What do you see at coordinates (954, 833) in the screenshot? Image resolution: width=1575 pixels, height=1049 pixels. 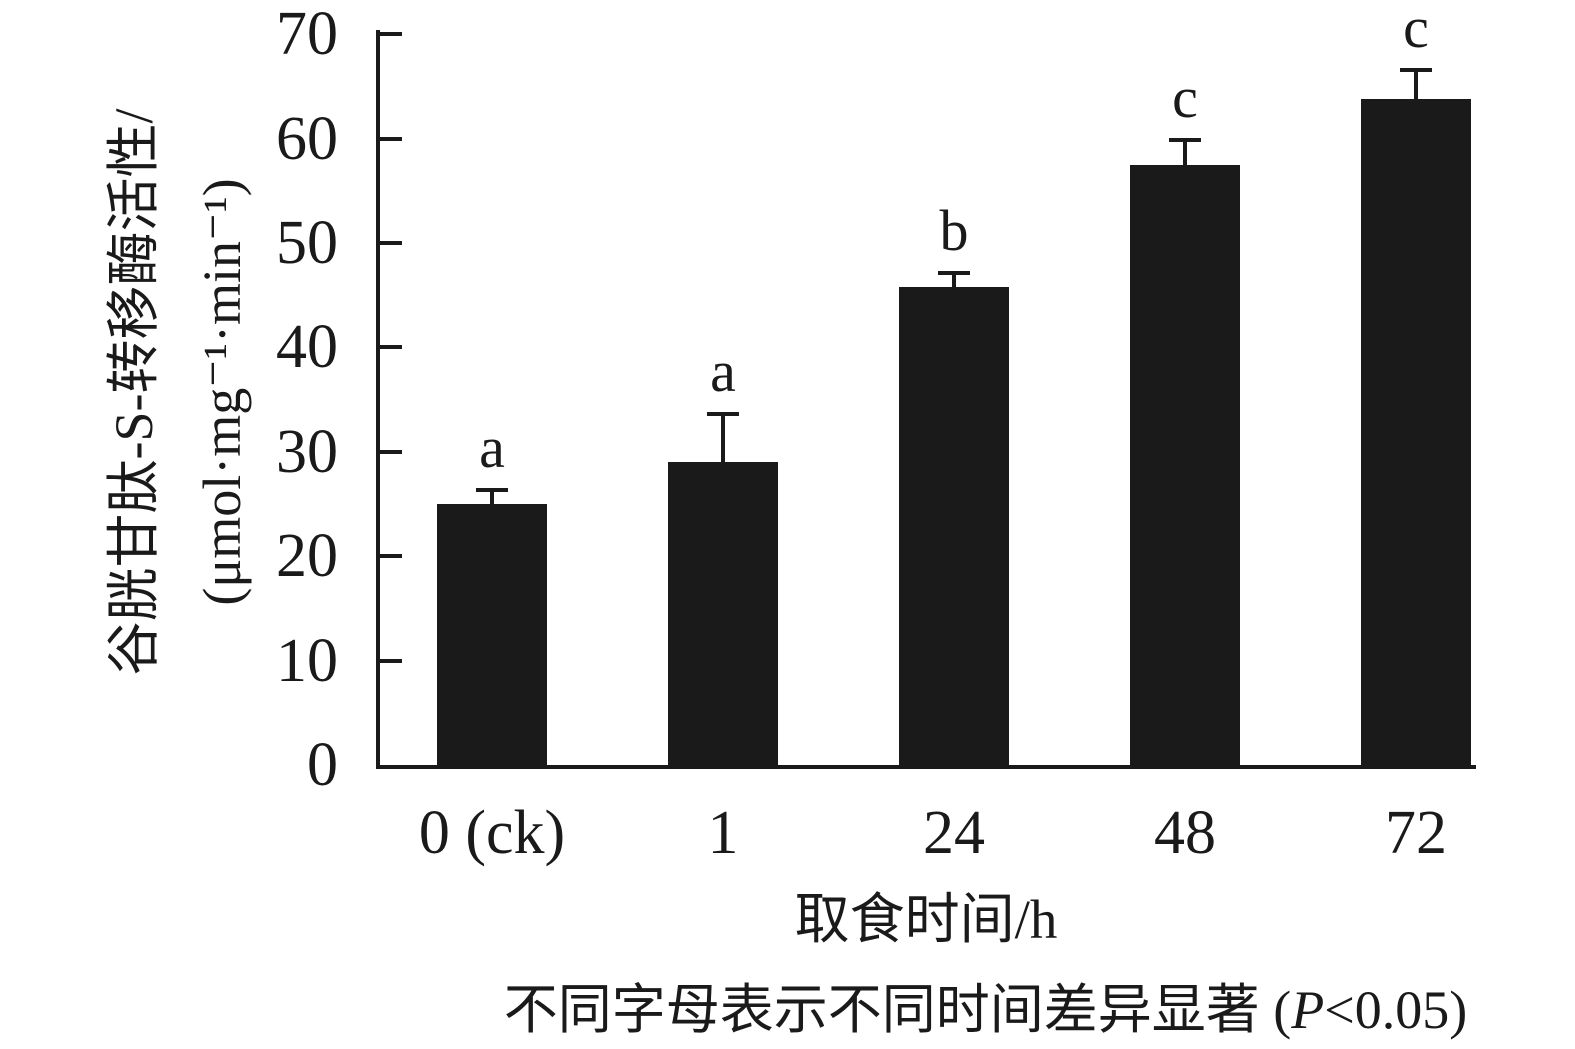 I see `x-tick-label: 24` at bounding box center [954, 833].